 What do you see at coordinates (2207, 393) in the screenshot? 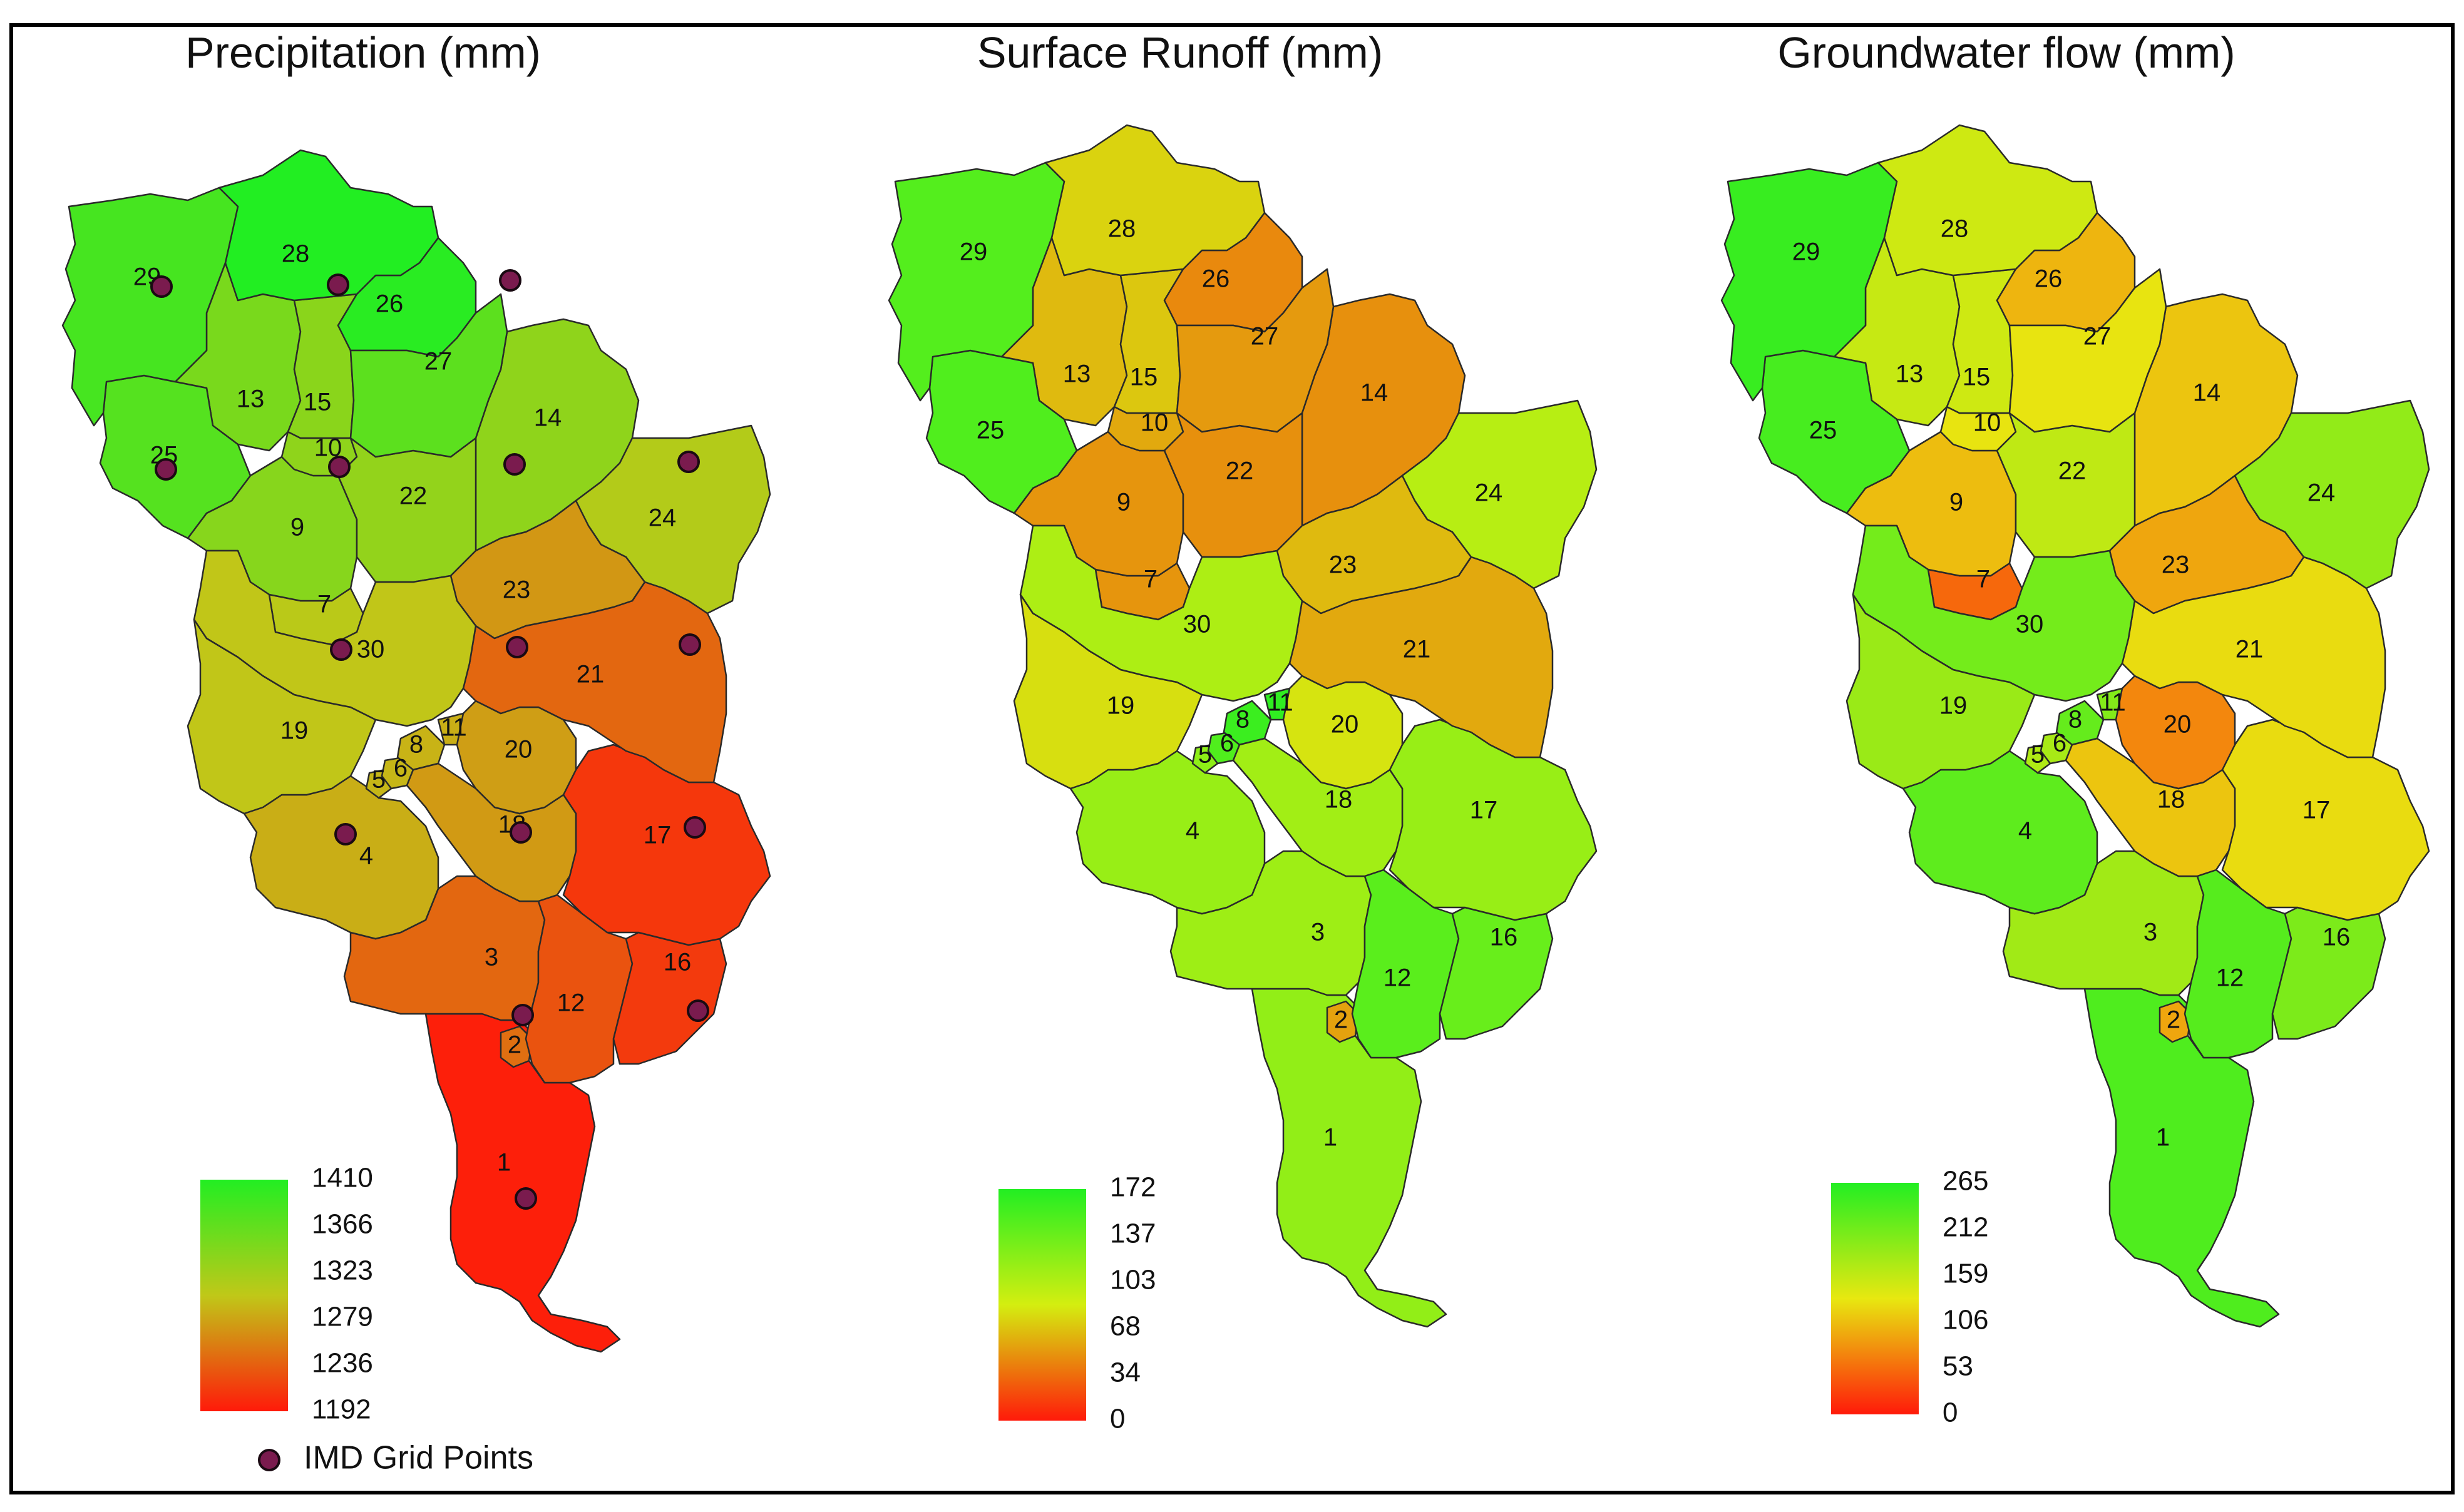
I see `subbasin-label: 14` at bounding box center [2207, 393].